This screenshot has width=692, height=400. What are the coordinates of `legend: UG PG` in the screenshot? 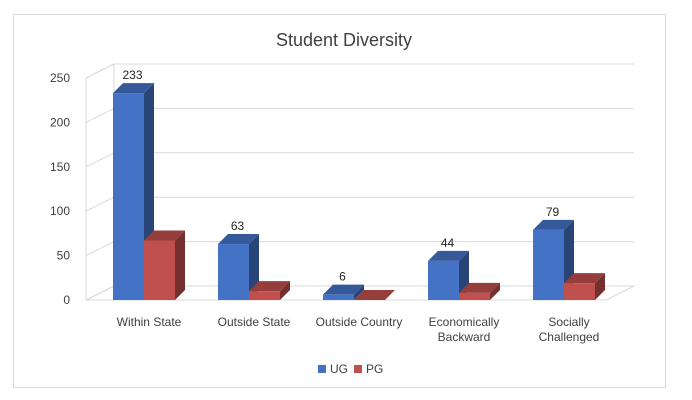 It's located at (350, 369).